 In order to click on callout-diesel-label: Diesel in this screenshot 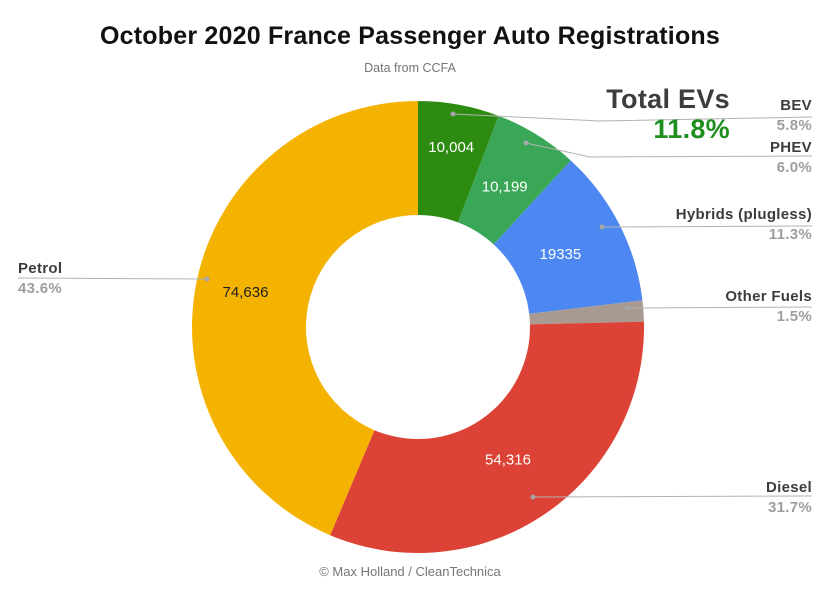, I will do `click(789, 487)`.